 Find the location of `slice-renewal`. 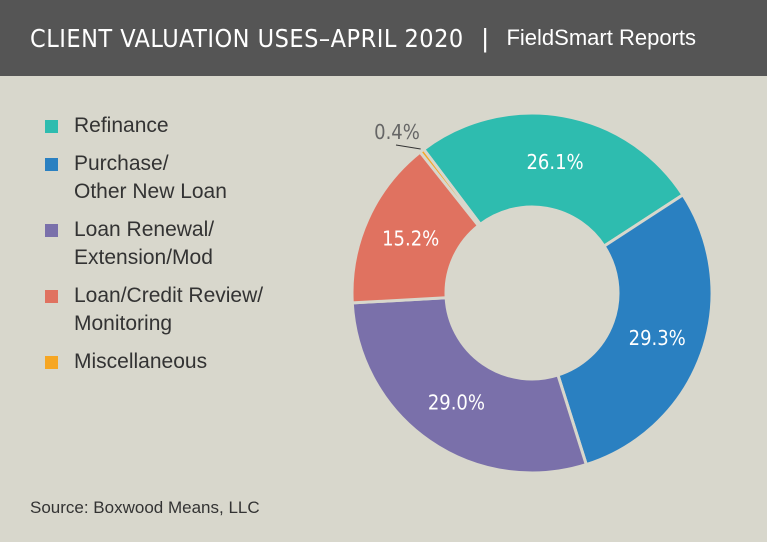

slice-renewal is located at coordinates (469, 385).